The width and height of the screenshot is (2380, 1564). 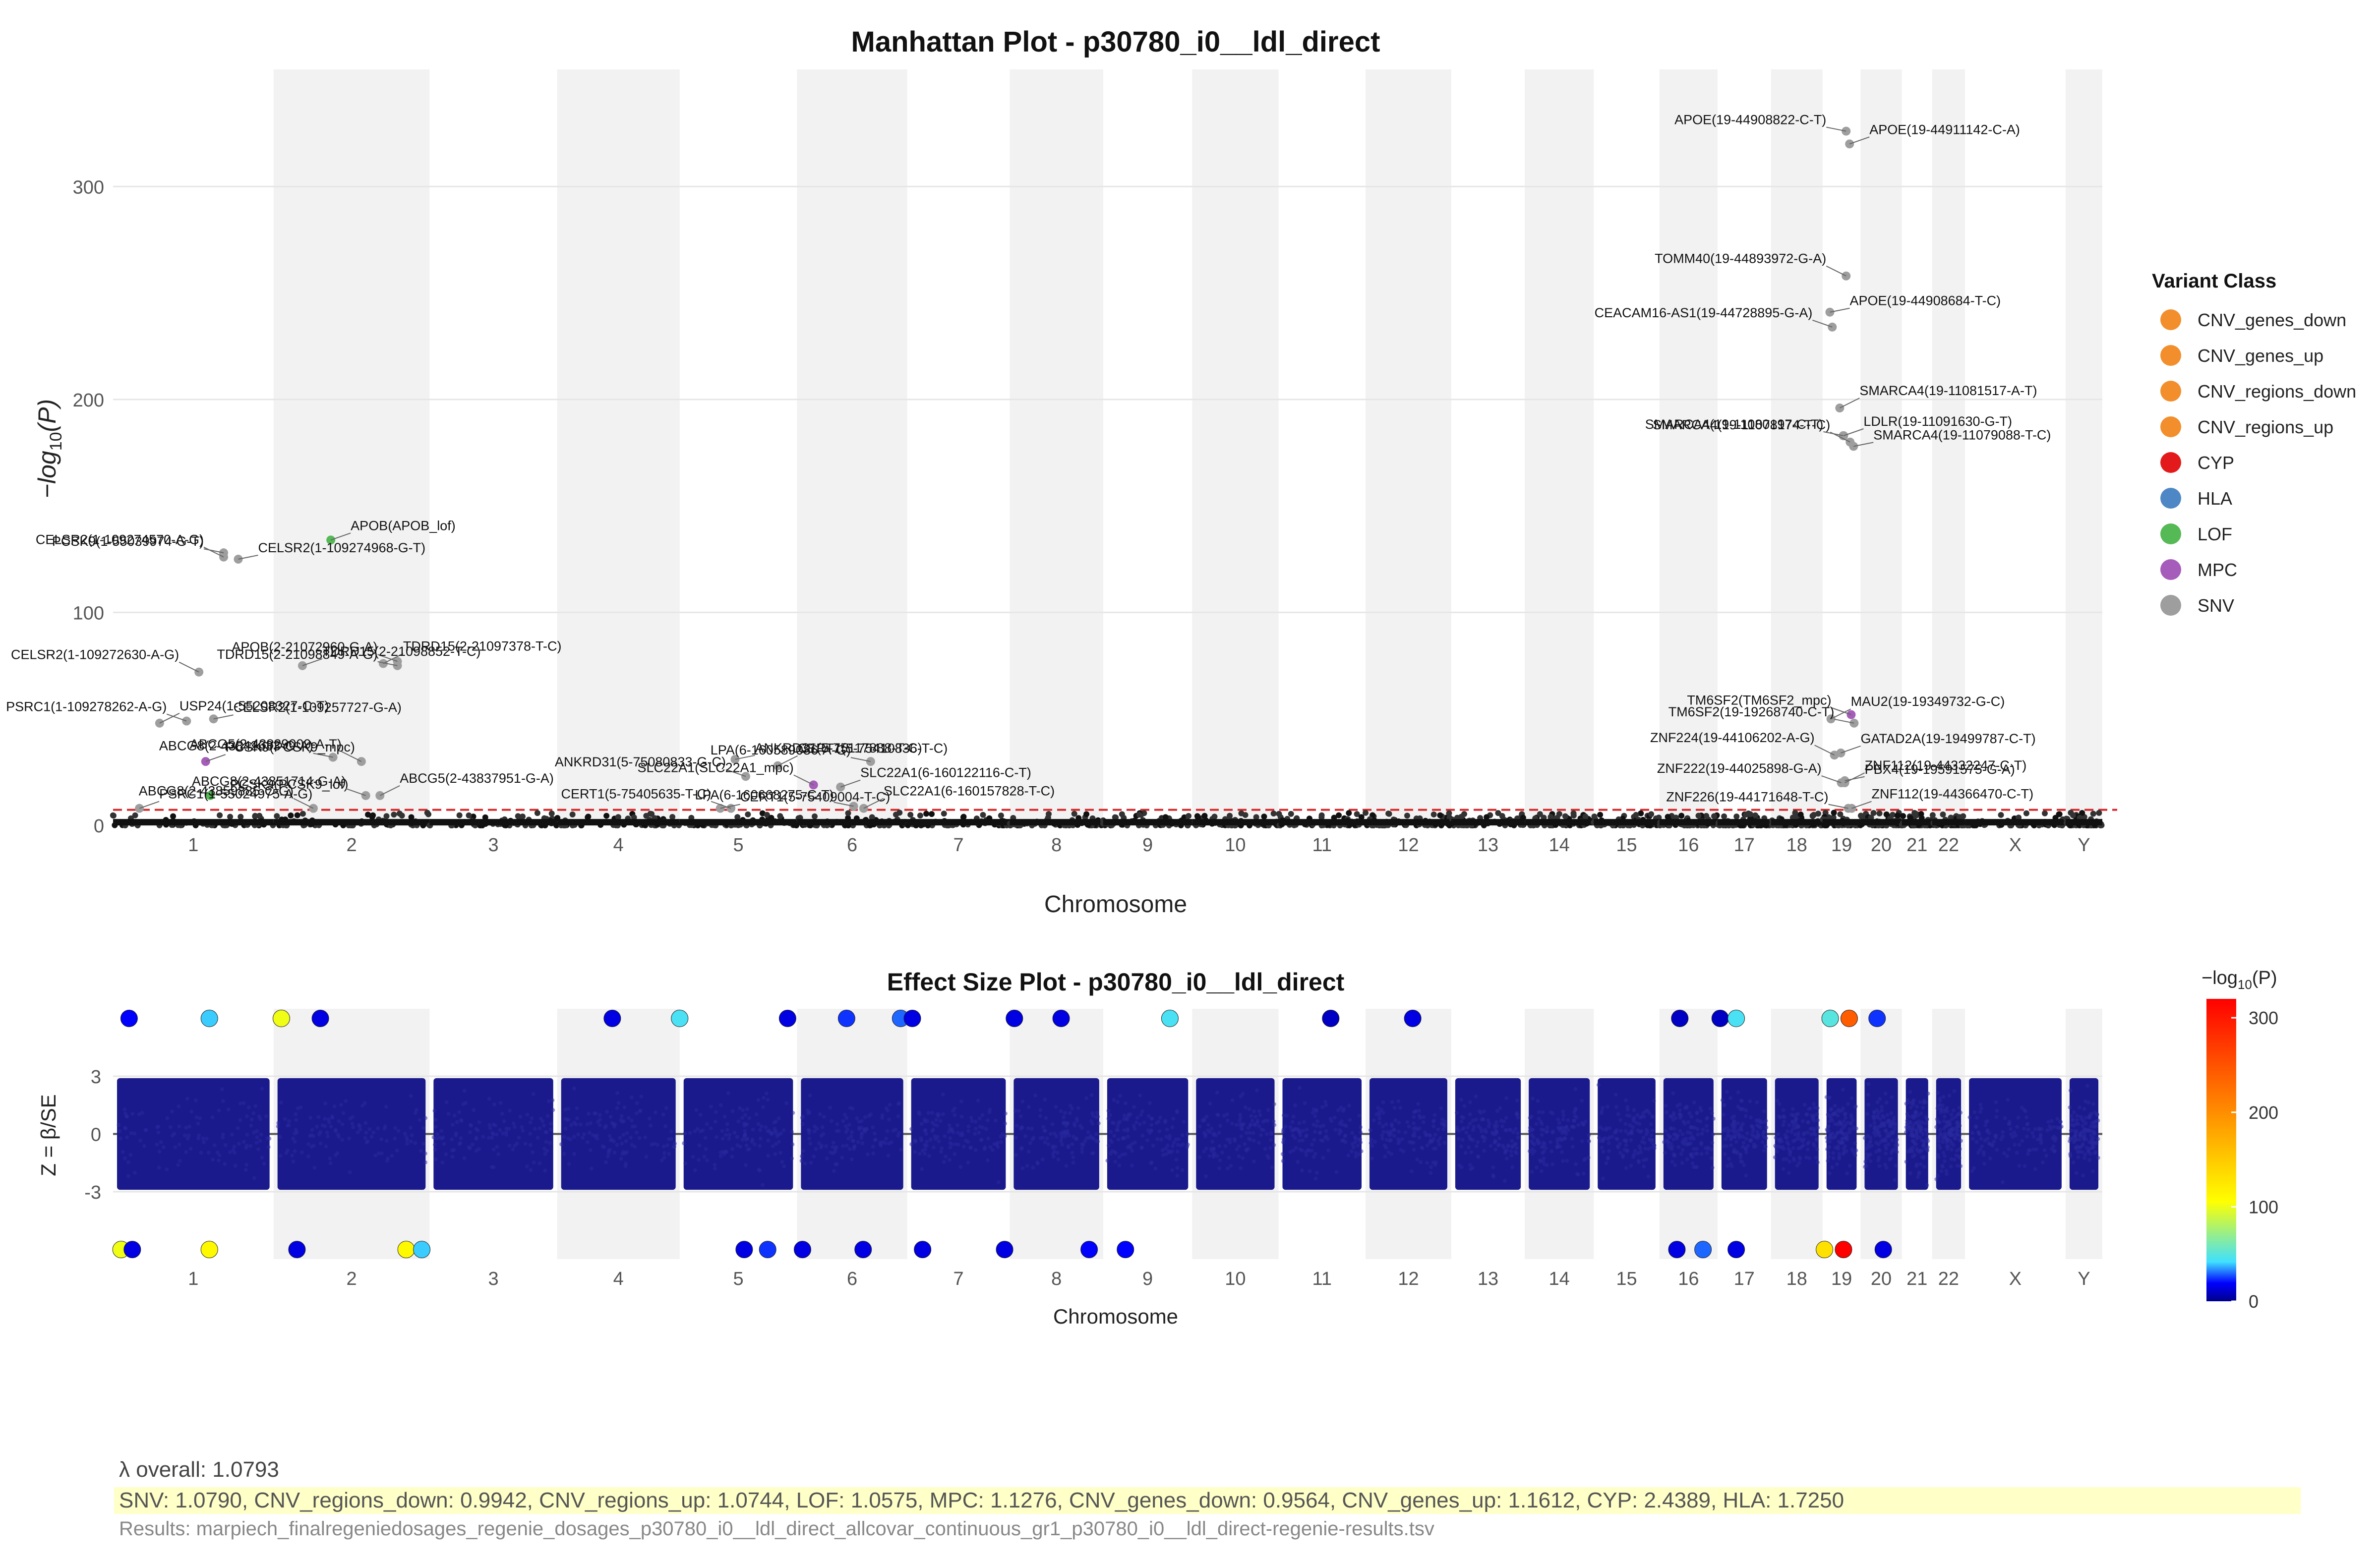 I want to click on legend-swatch-LOF, so click(x=2170, y=533).